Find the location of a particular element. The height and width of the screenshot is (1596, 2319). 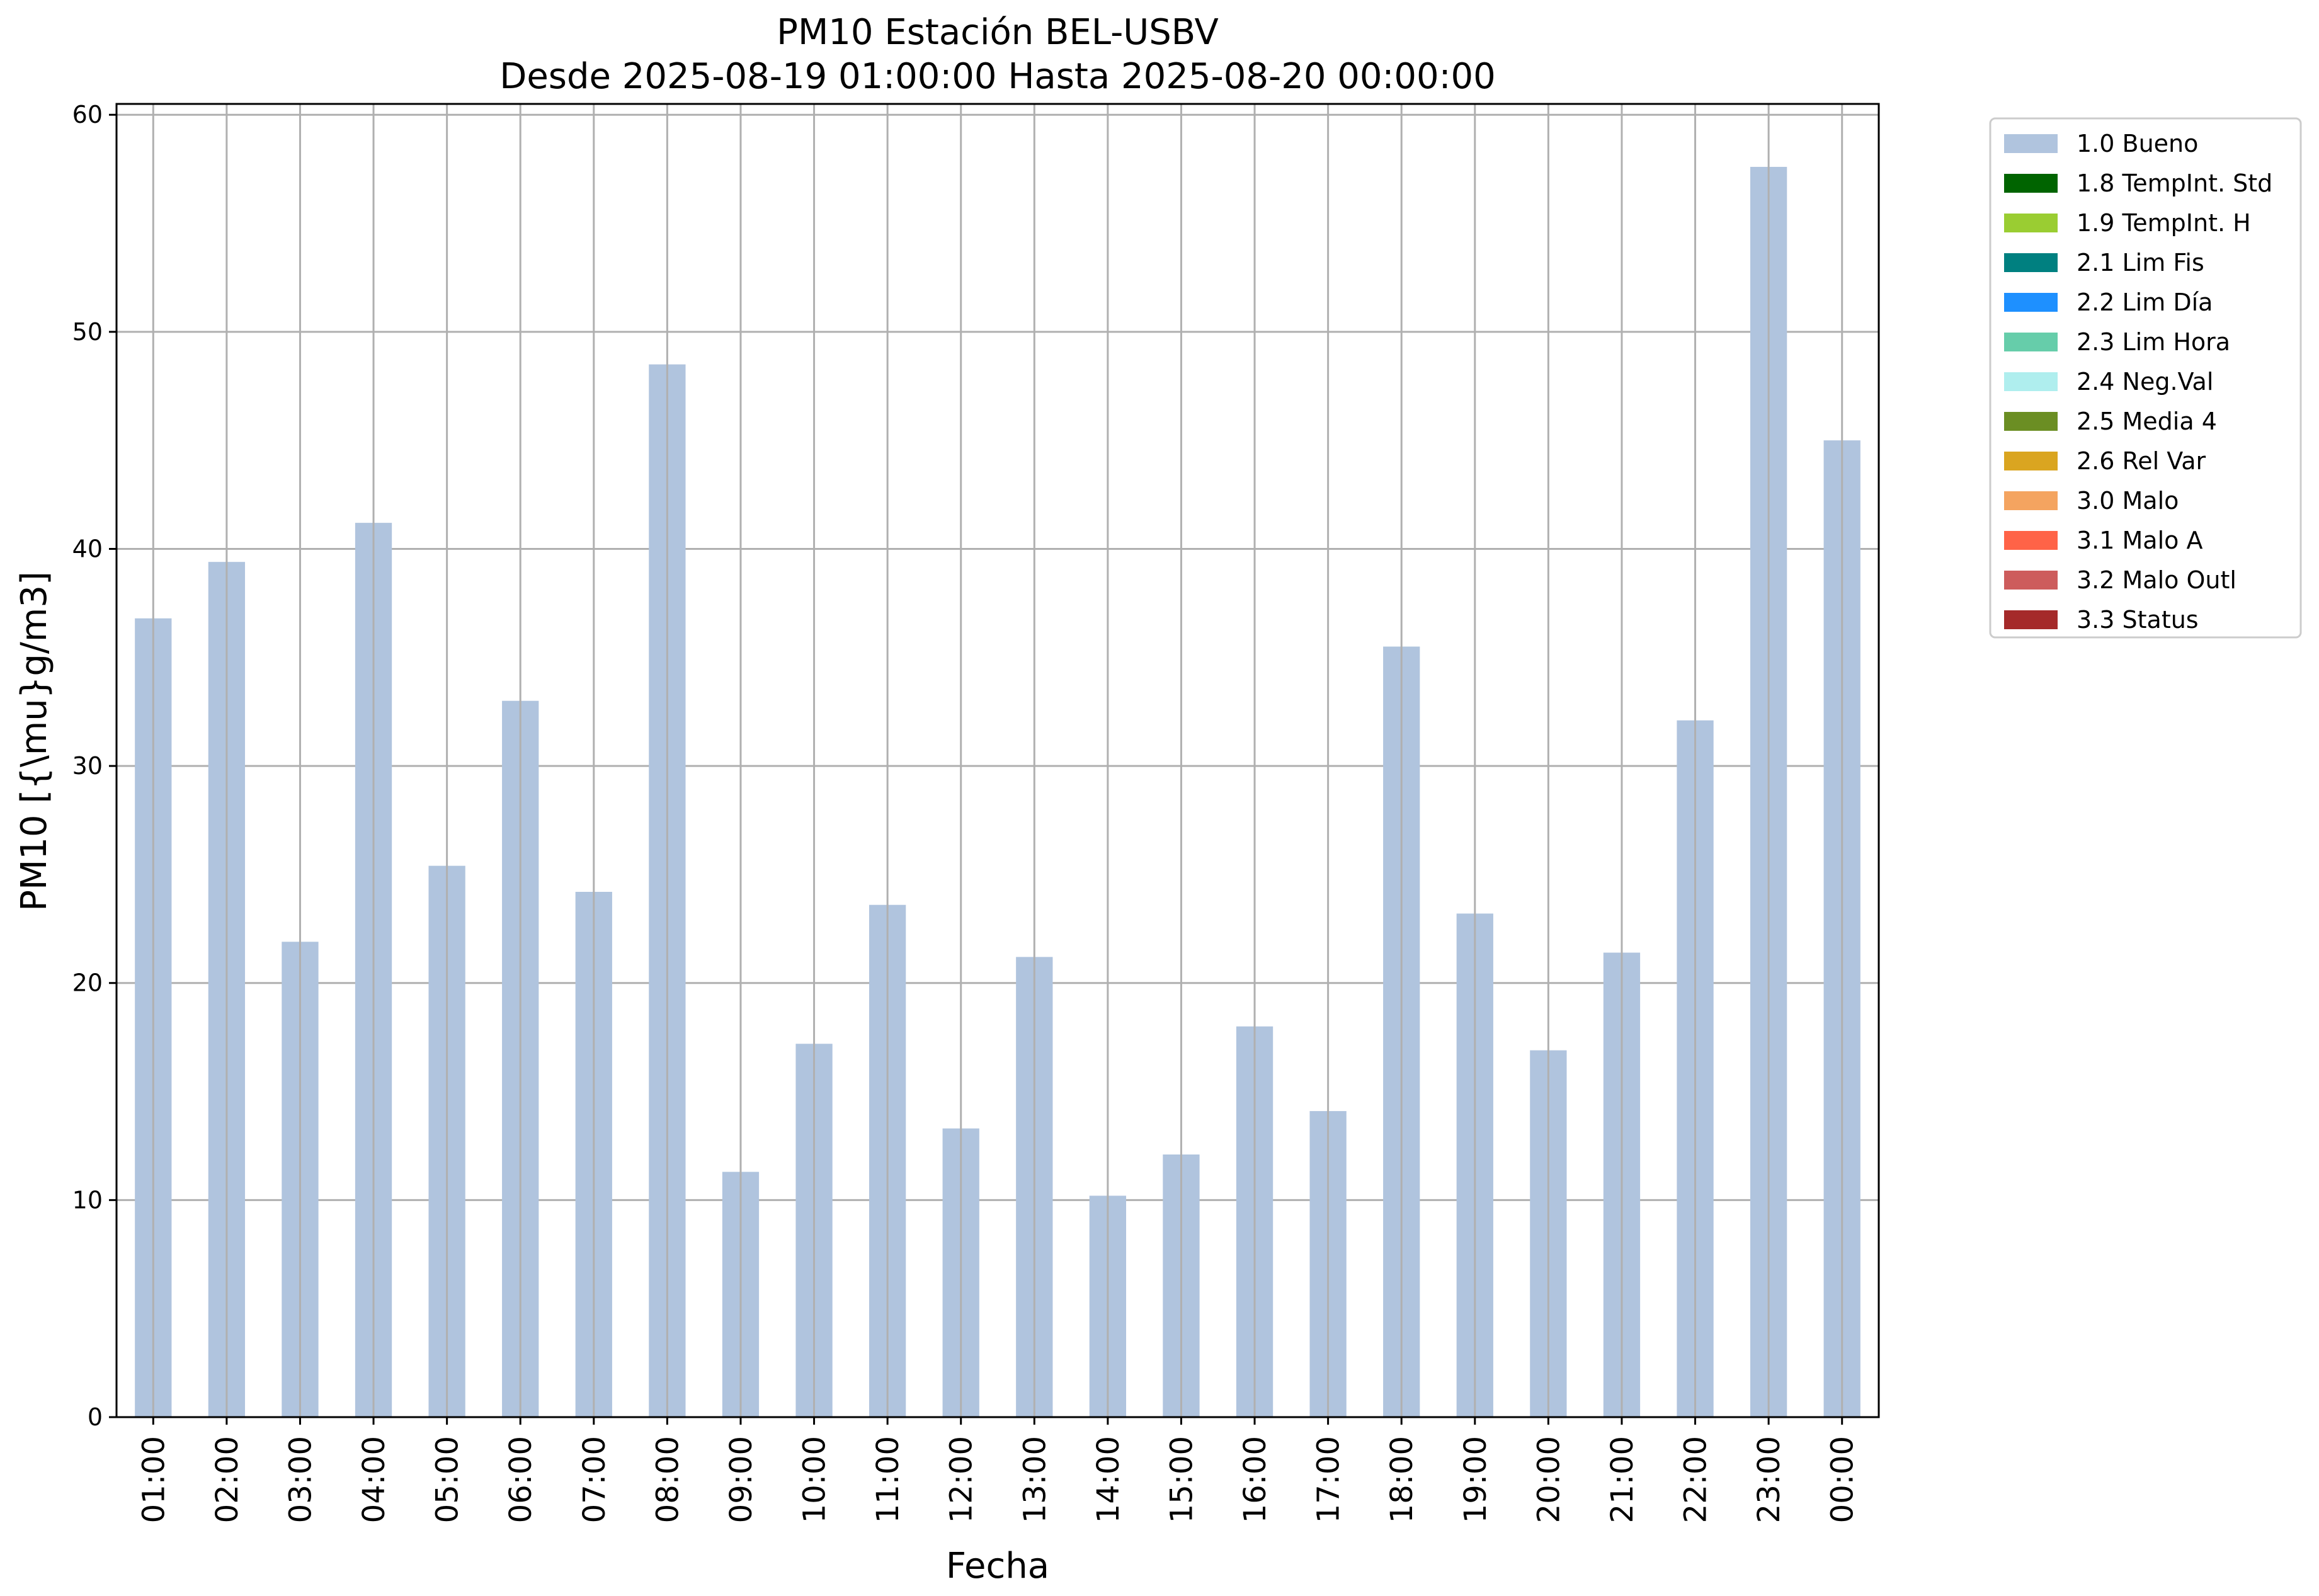

legend-box is located at coordinates (2145, 378).